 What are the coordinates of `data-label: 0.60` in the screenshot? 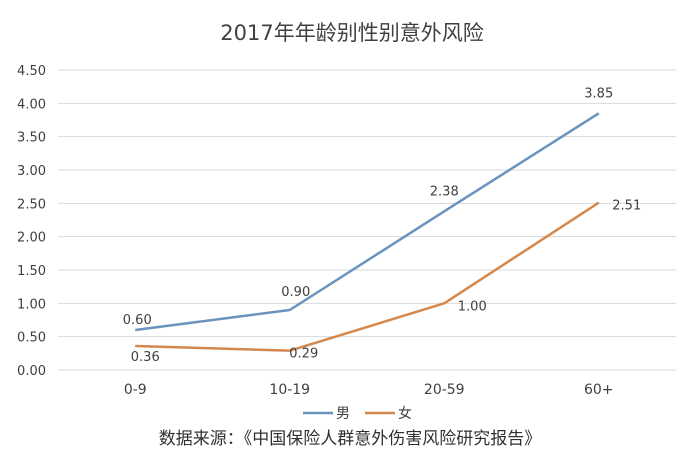 It's located at (137, 320).